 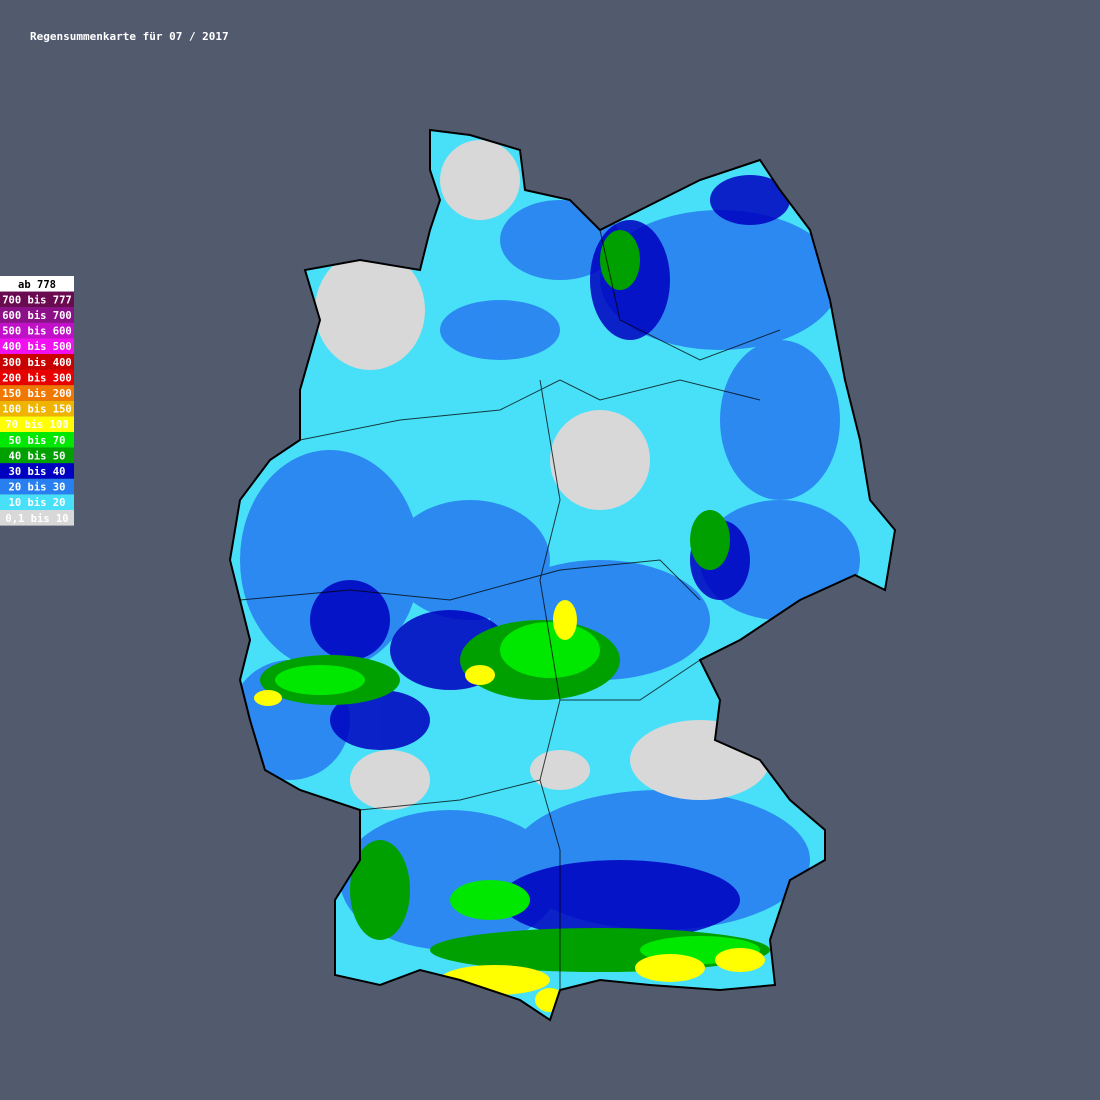 I want to click on legend-label: 0,1 bis 10, so click(x=36, y=519).